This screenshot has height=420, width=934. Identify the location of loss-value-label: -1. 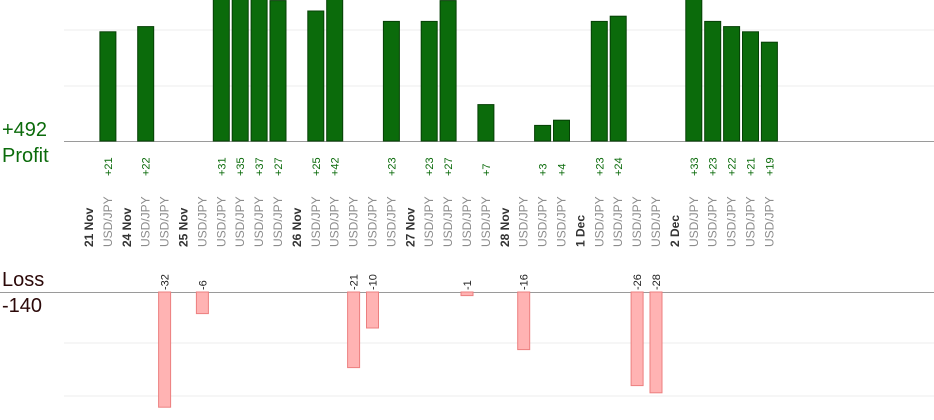
(468, 285).